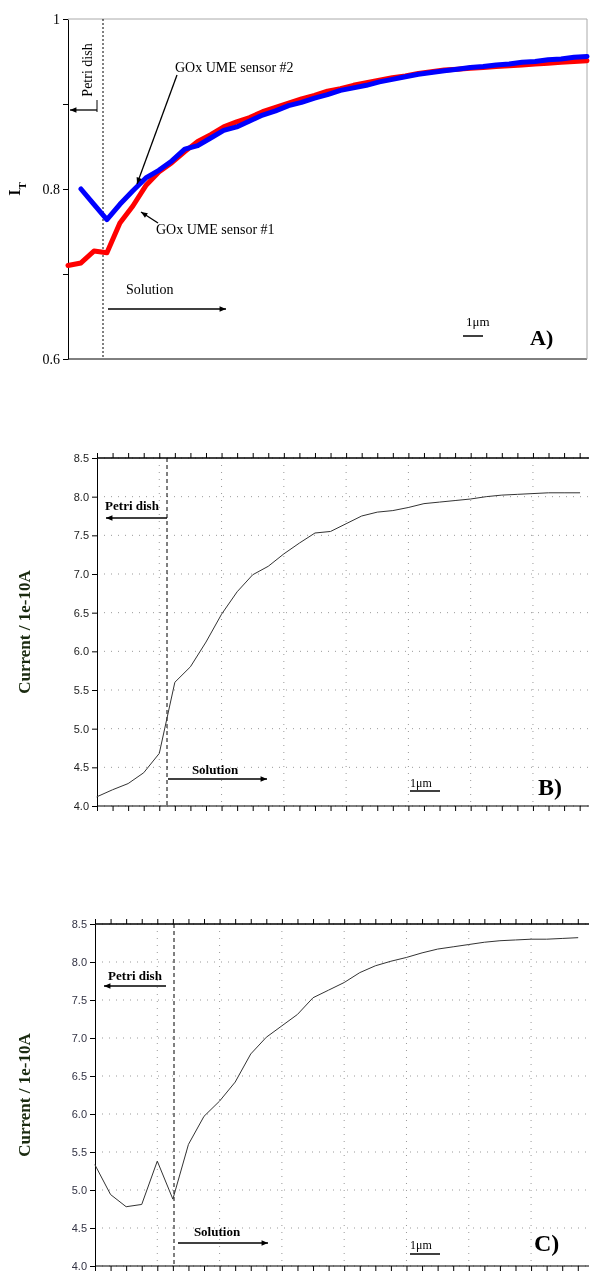 This screenshot has height=1271, width=590. Describe the element at coordinates (51, 359) in the screenshot. I see `y-tick-label: 0.6` at that location.